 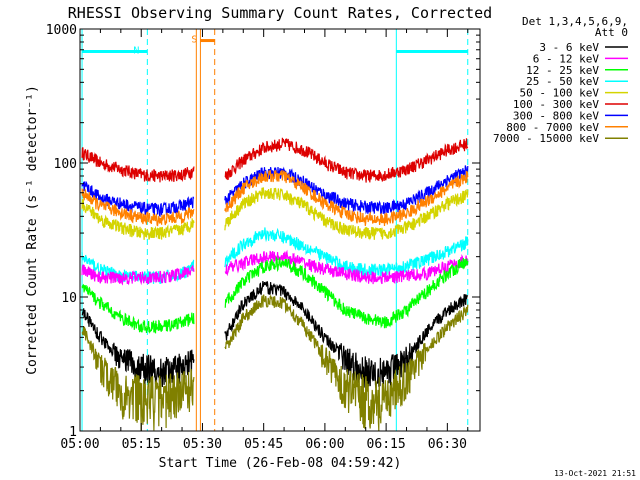 What do you see at coordinates (194, 40) in the screenshot?
I see `flag-label-2: S` at bounding box center [194, 40].